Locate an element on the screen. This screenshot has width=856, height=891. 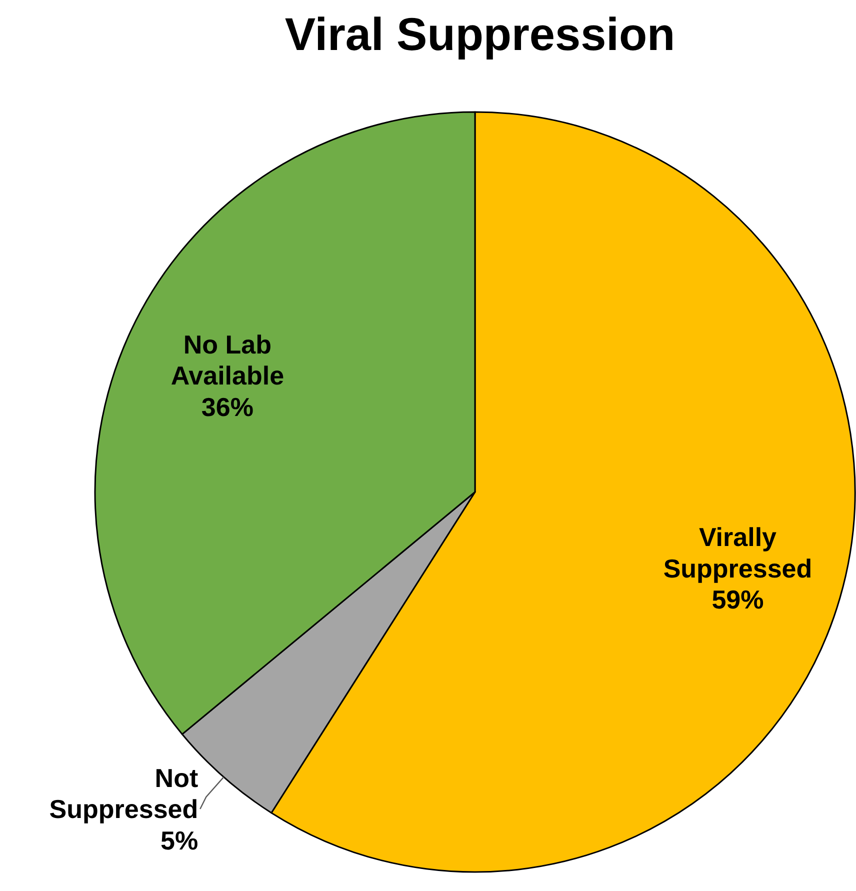
slice-label: No Lab Available is located at coordinates (227, 360).